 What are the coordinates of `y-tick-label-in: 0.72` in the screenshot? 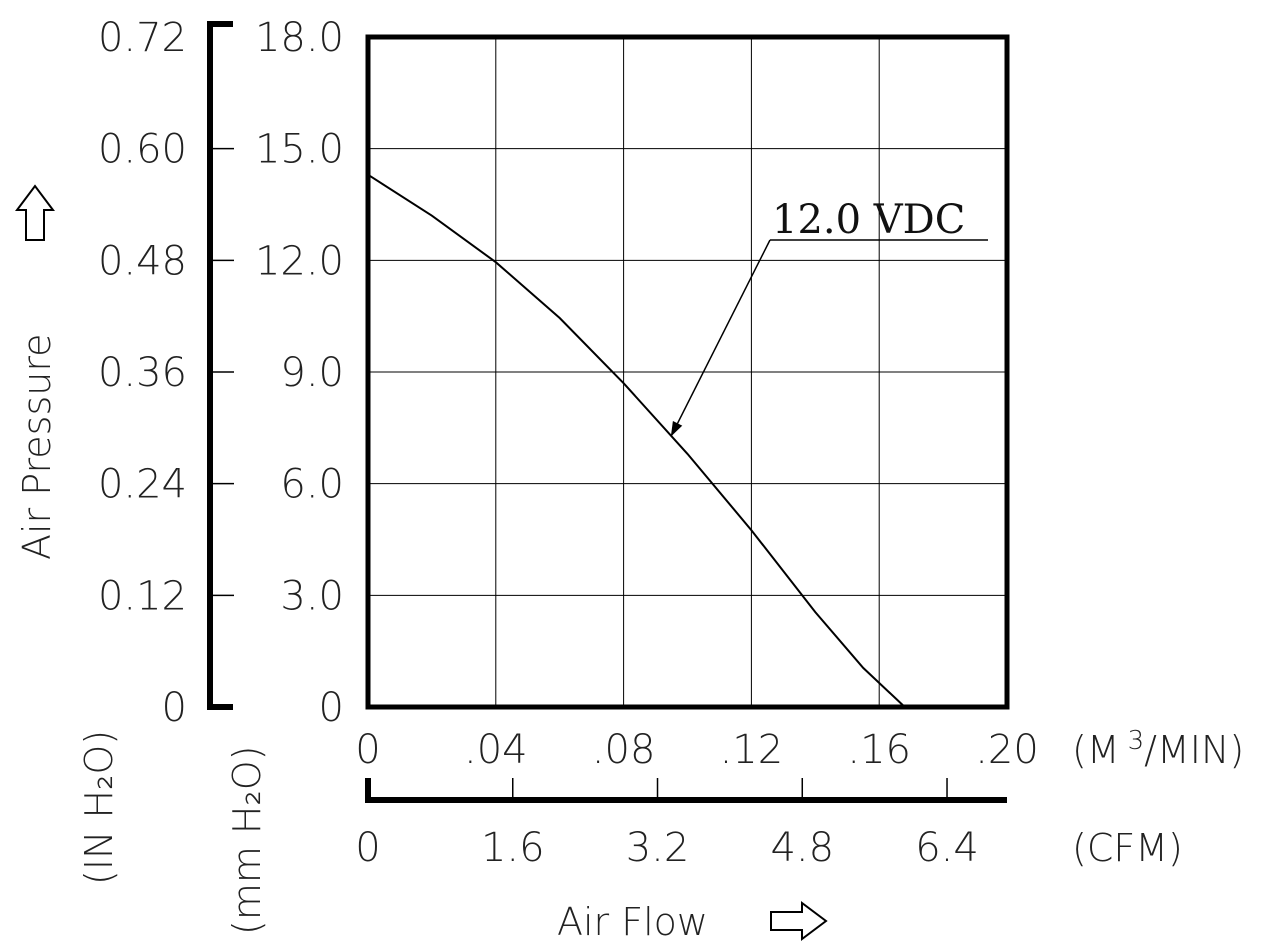 It's located at (142, 38).